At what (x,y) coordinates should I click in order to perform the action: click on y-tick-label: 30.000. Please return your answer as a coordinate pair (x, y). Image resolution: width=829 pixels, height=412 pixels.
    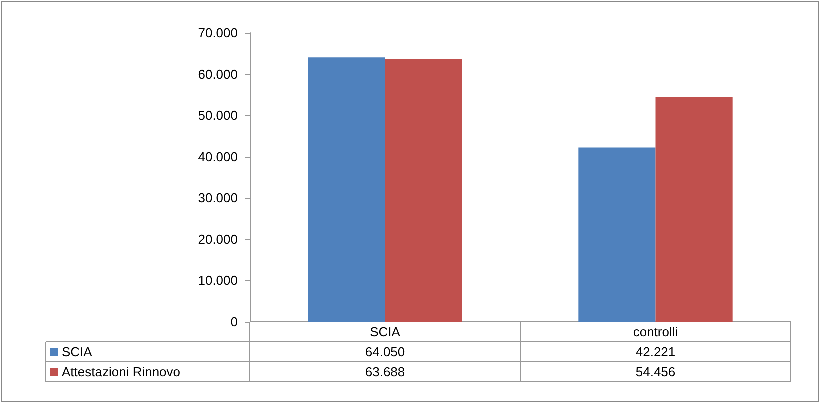
    Looking at the image, I should click on (218, 198).